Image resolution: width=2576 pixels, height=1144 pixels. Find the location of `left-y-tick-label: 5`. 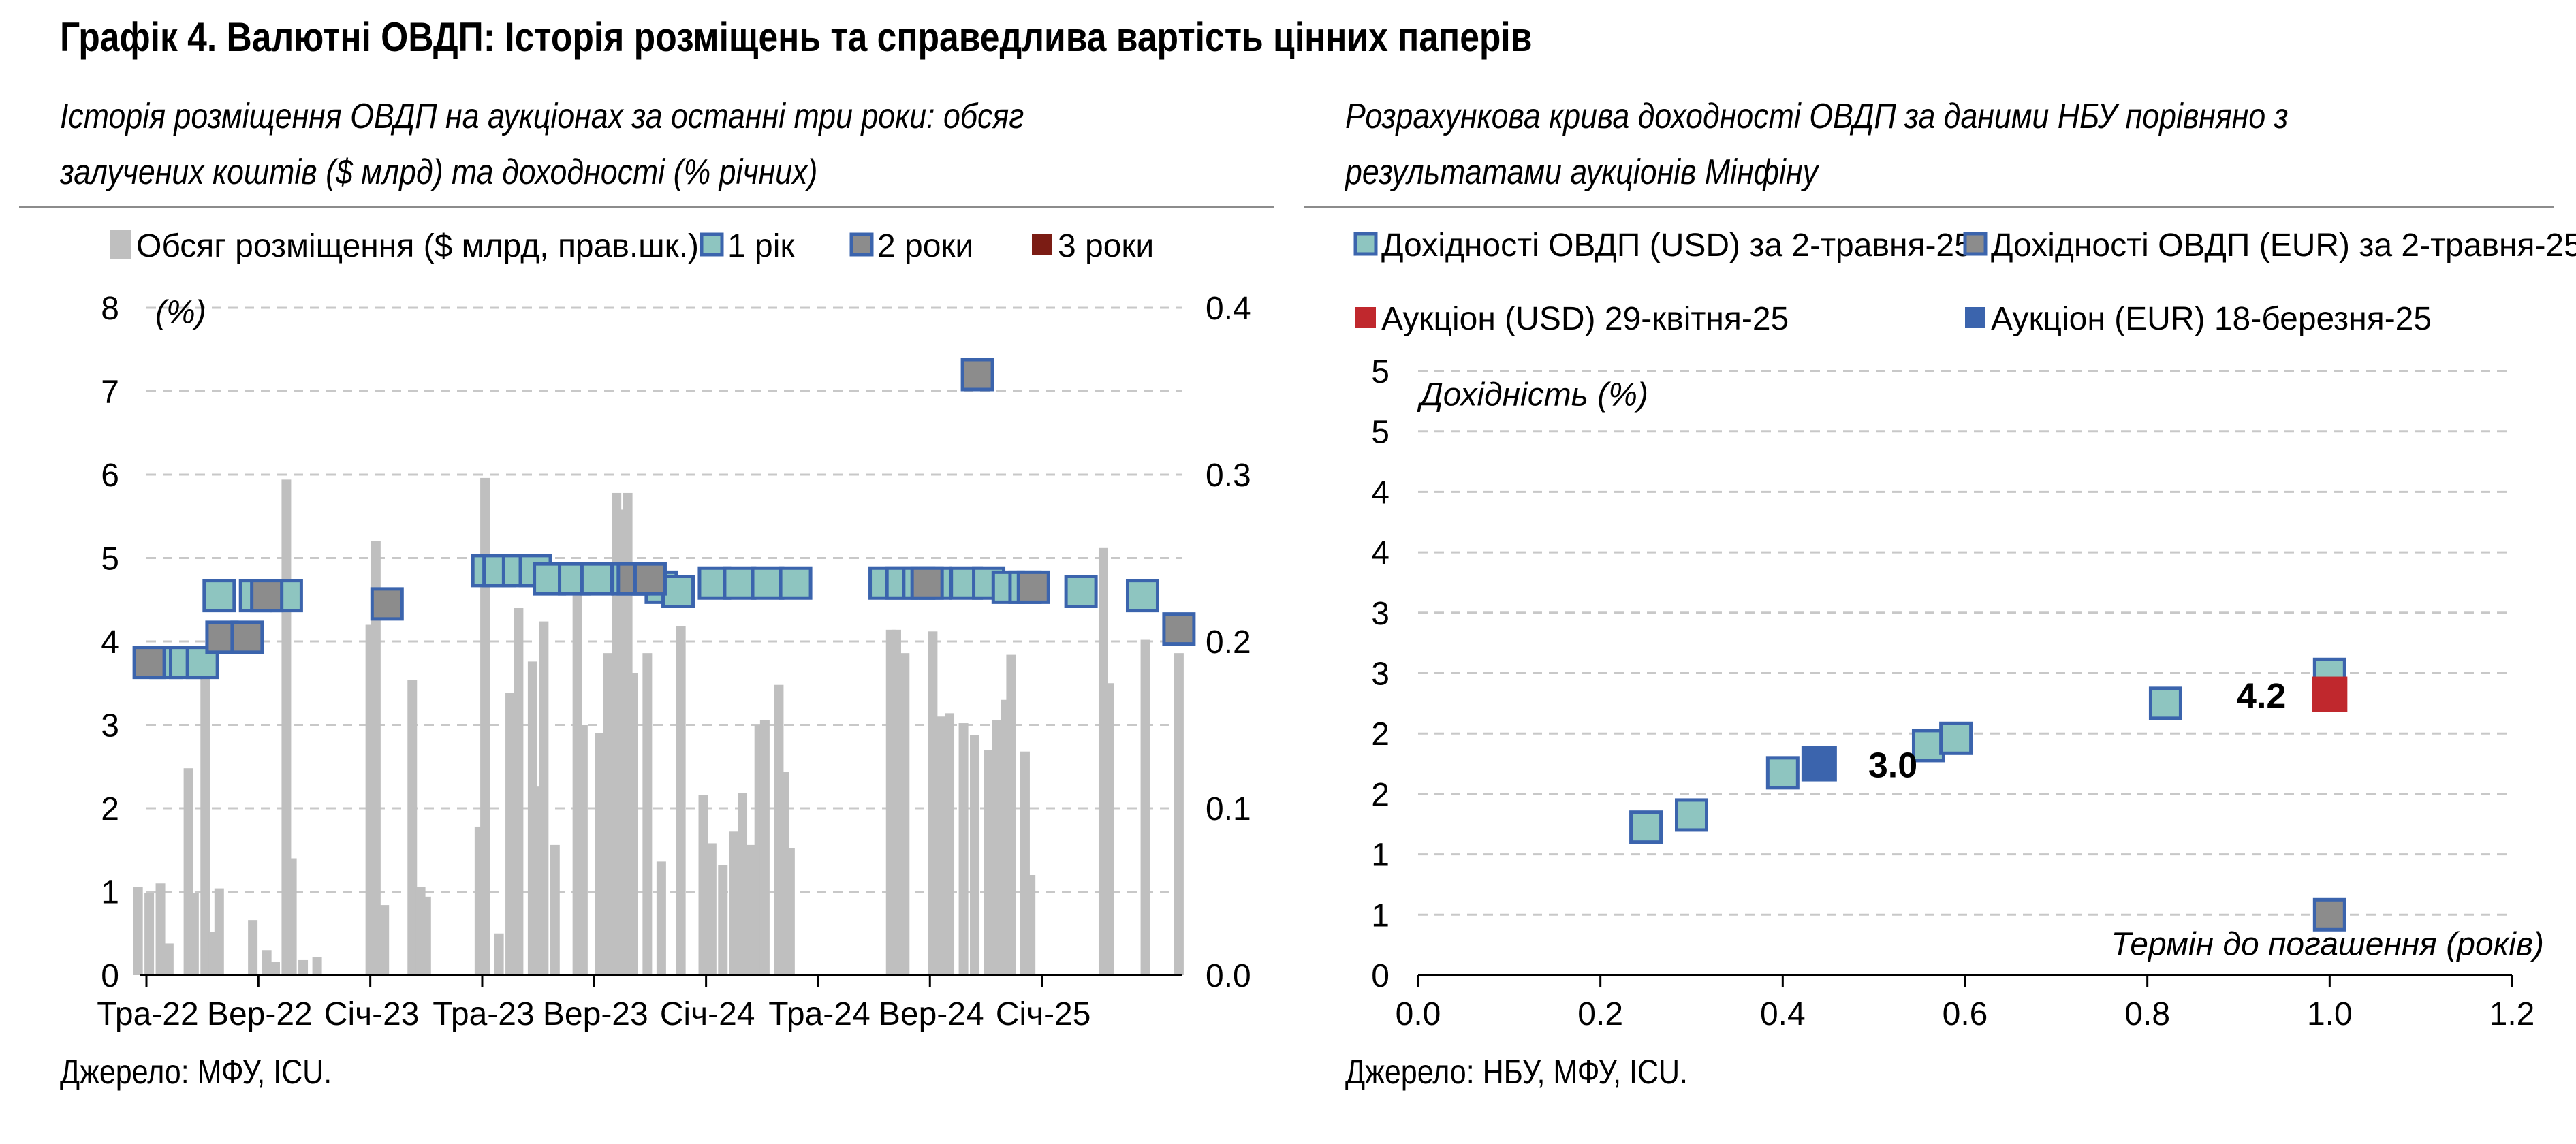

left-y-tick-label: 5 is located at coordinates (110, 559).